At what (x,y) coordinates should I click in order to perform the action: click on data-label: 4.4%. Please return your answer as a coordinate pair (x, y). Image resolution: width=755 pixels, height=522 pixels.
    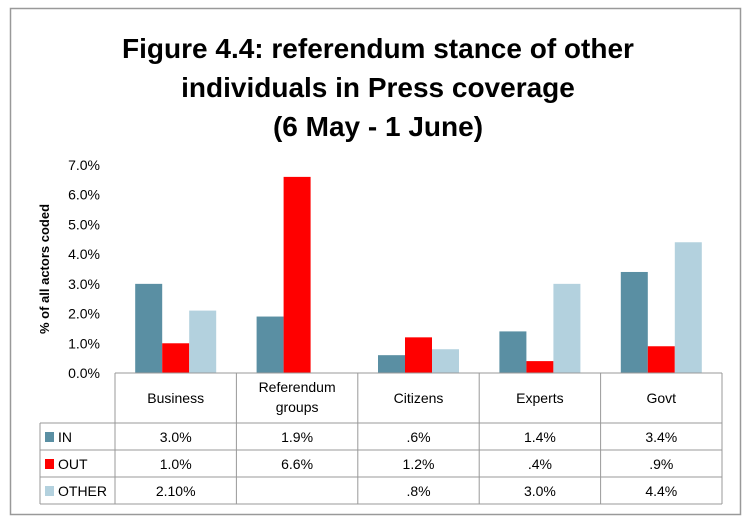
    Looking at the image, I should click on (661, 491).